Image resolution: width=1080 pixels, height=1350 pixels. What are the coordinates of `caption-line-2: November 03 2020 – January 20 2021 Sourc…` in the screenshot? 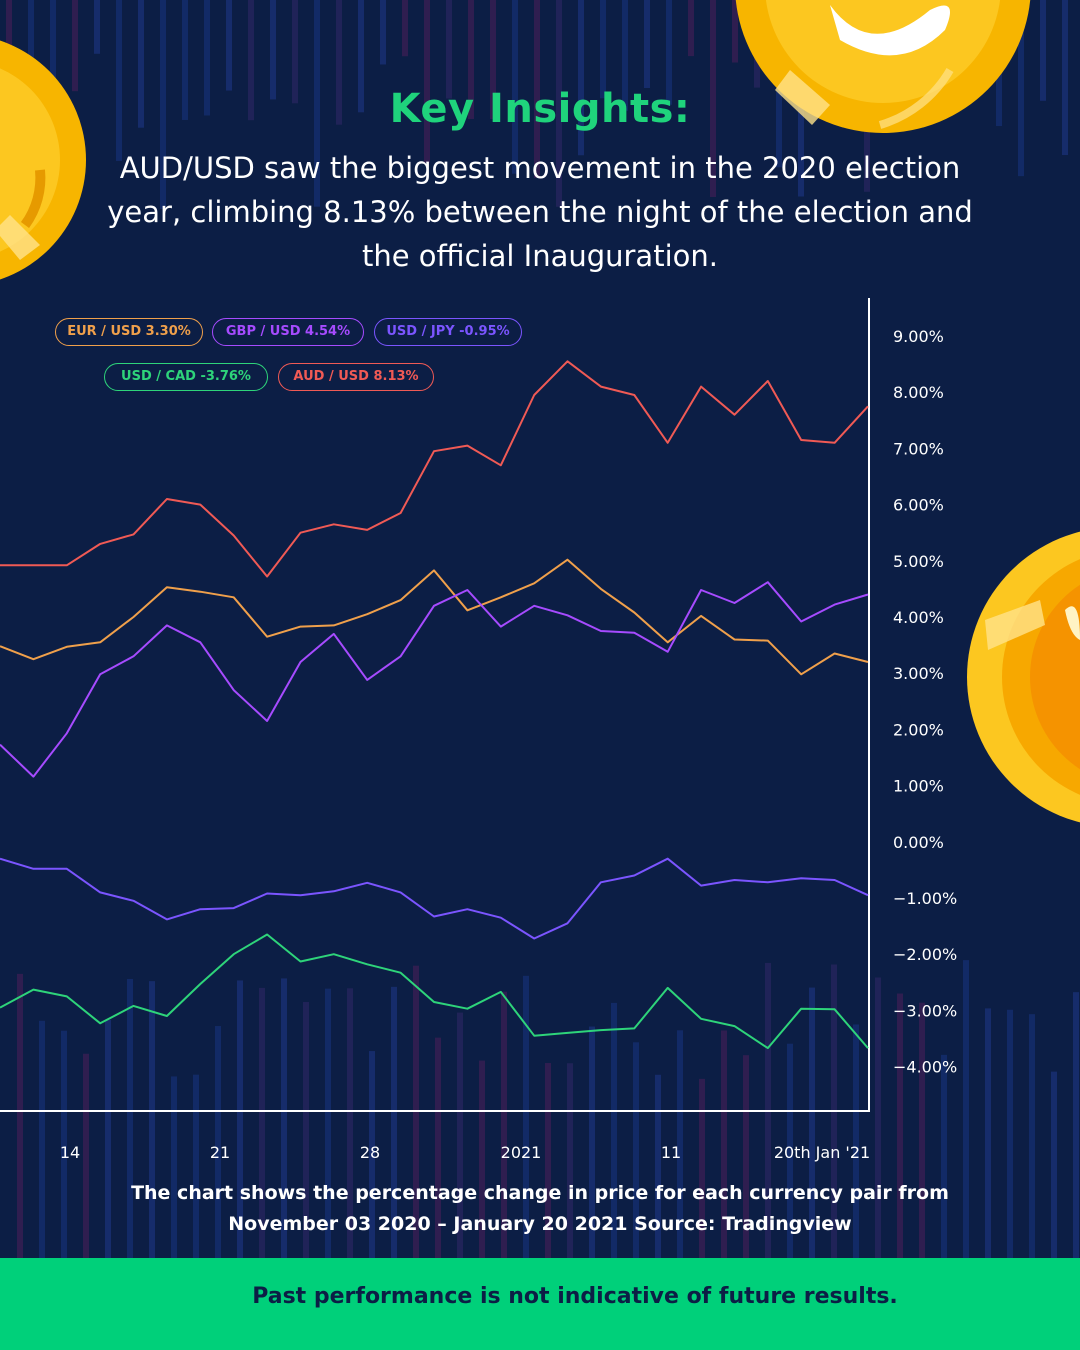 It's located at (540, 1224).